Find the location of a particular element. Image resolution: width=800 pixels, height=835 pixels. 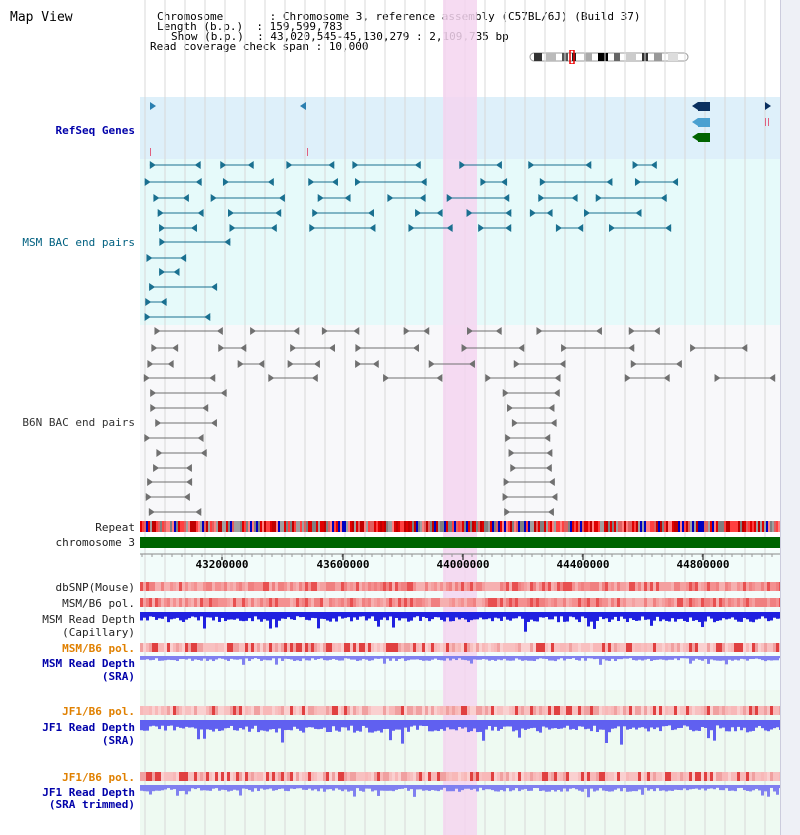

b6n-bac-pair-start is located at coordinates (290, 364).